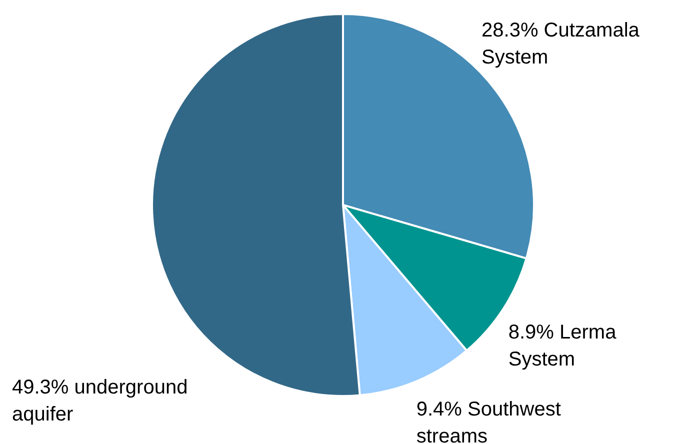 This screenshot has width=689, height=444. Describe the element at coordinates (489, 421) in the screenshot. I see `slice-label: 9.4% Southwest streams` at that location.